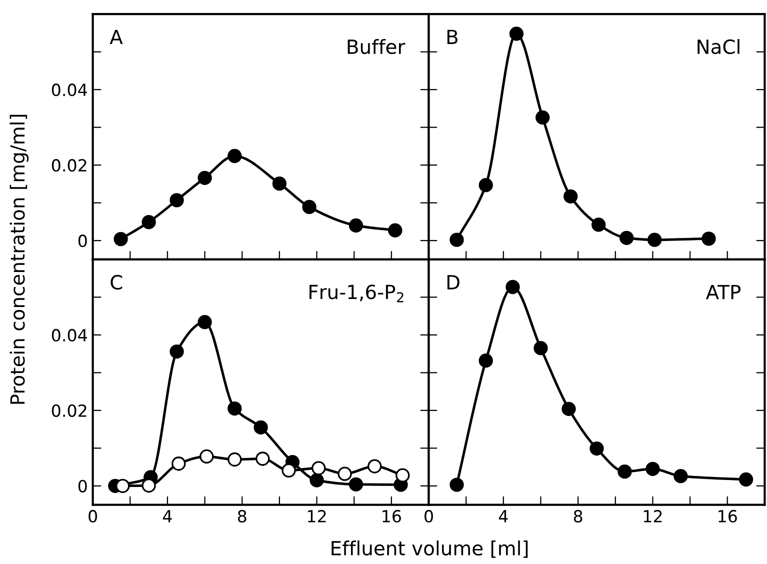  Describe the element at coordinates (116, 37) in the screenshot. I see `annotation: A` at that location.